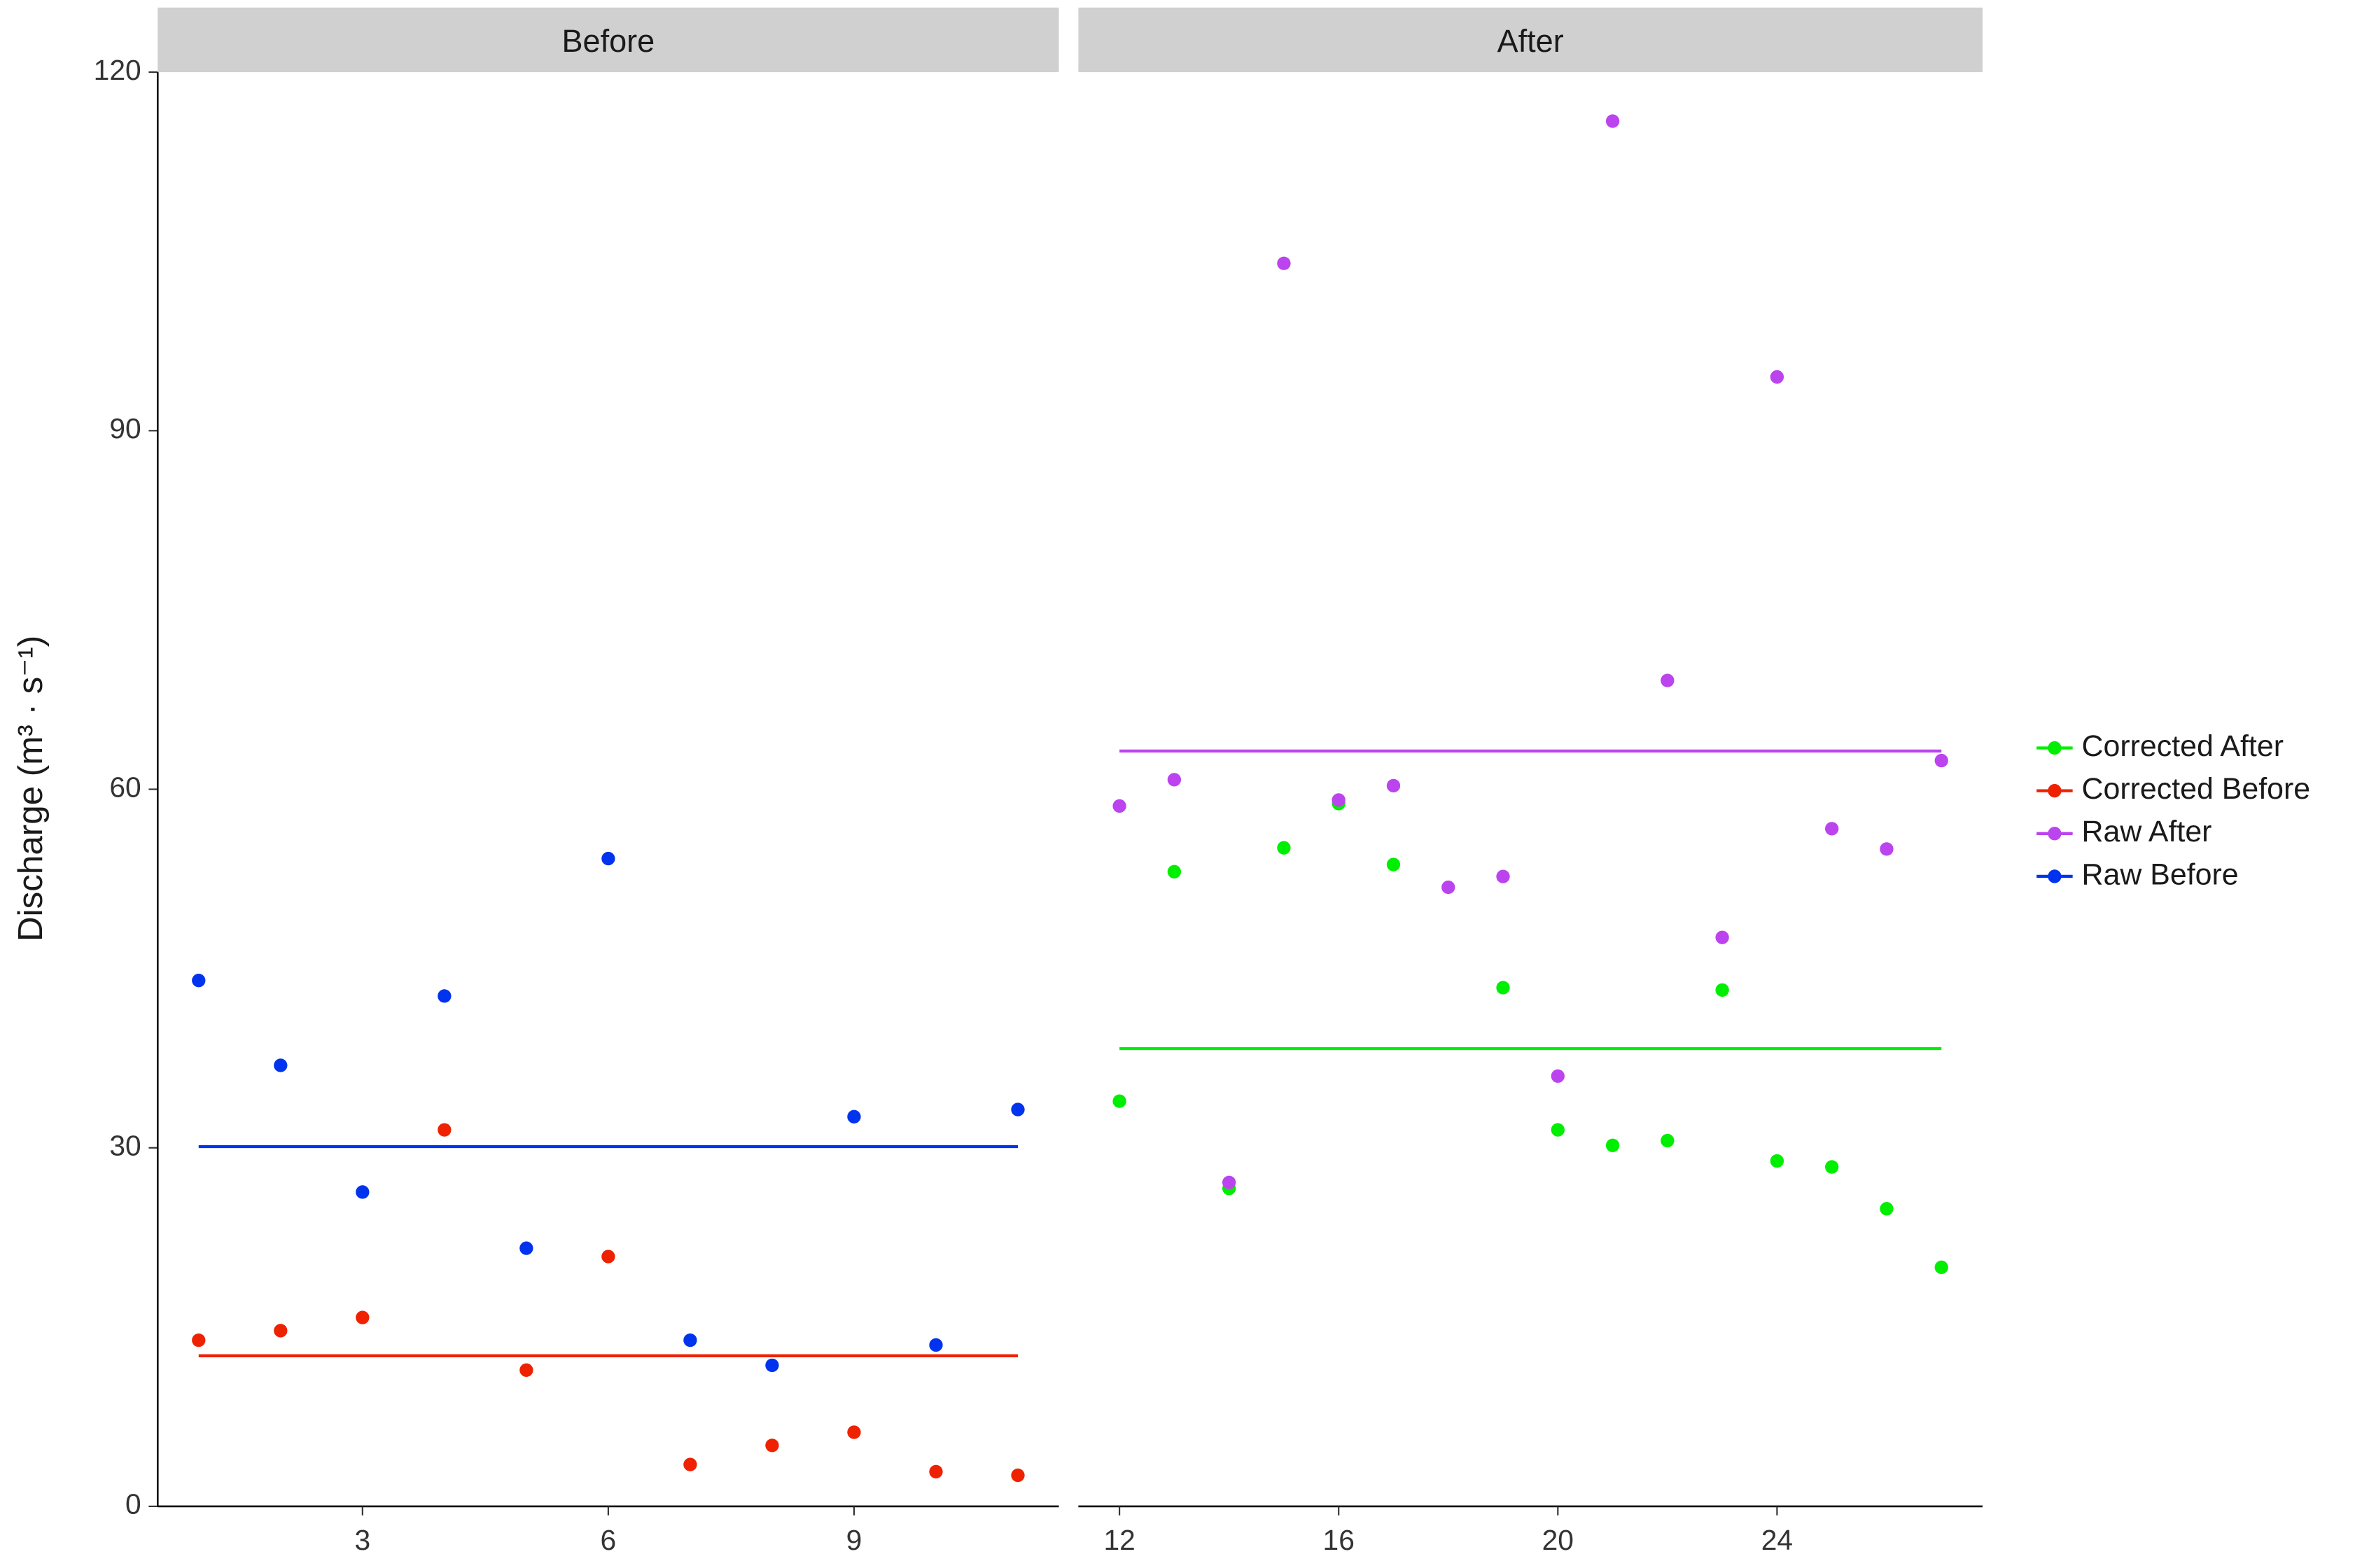 The width and height of the screenshot is (2355, 1568). I want to click on legend-label: Corrected Before, so click(2196, 789).